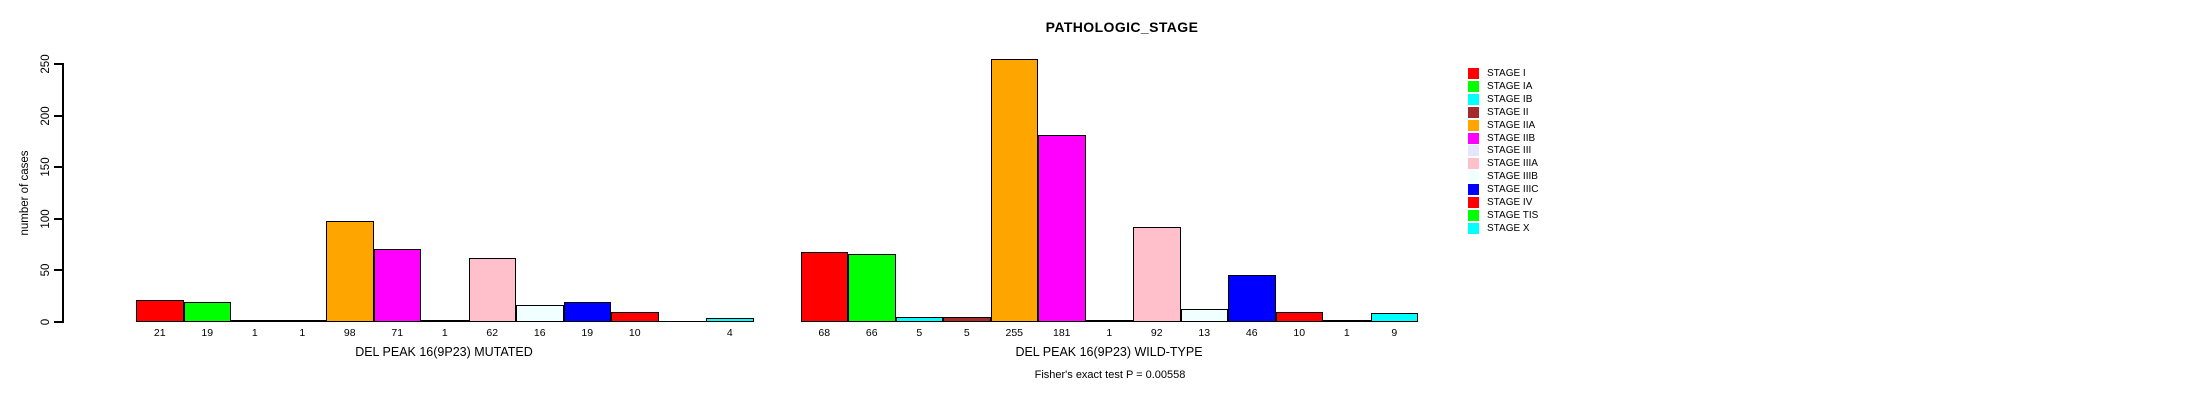 This screenshot has width=2190, height=400. What do you see at coordinates (1394, 333) in the screenshot?
I see `bar-value-label: 9` at bounding box center [1394, 333].